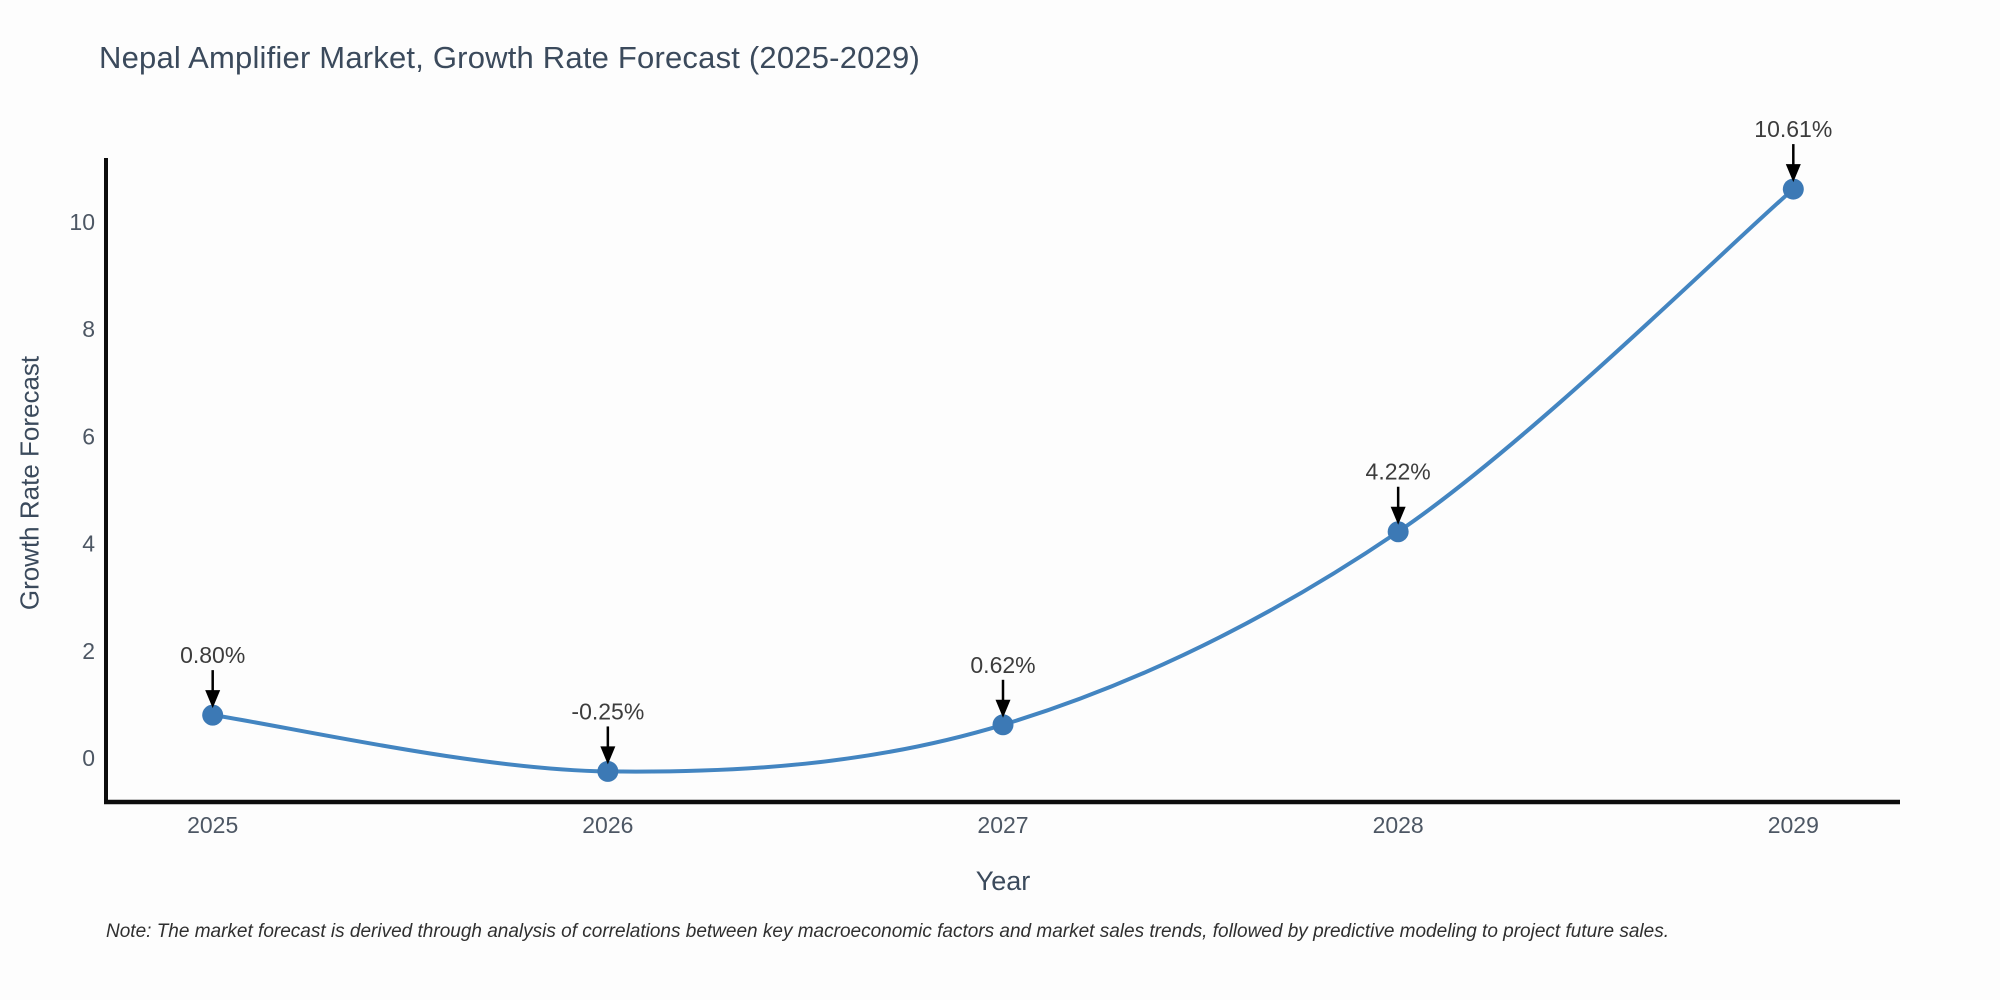  I want to click on y-tick-label: 6, so click(88, 436).